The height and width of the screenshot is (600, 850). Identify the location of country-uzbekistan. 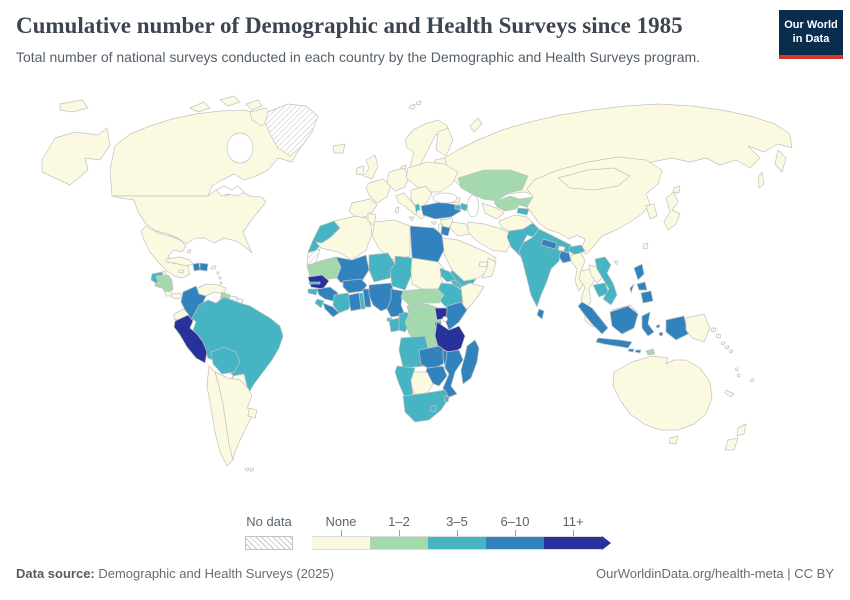
(508, 203).